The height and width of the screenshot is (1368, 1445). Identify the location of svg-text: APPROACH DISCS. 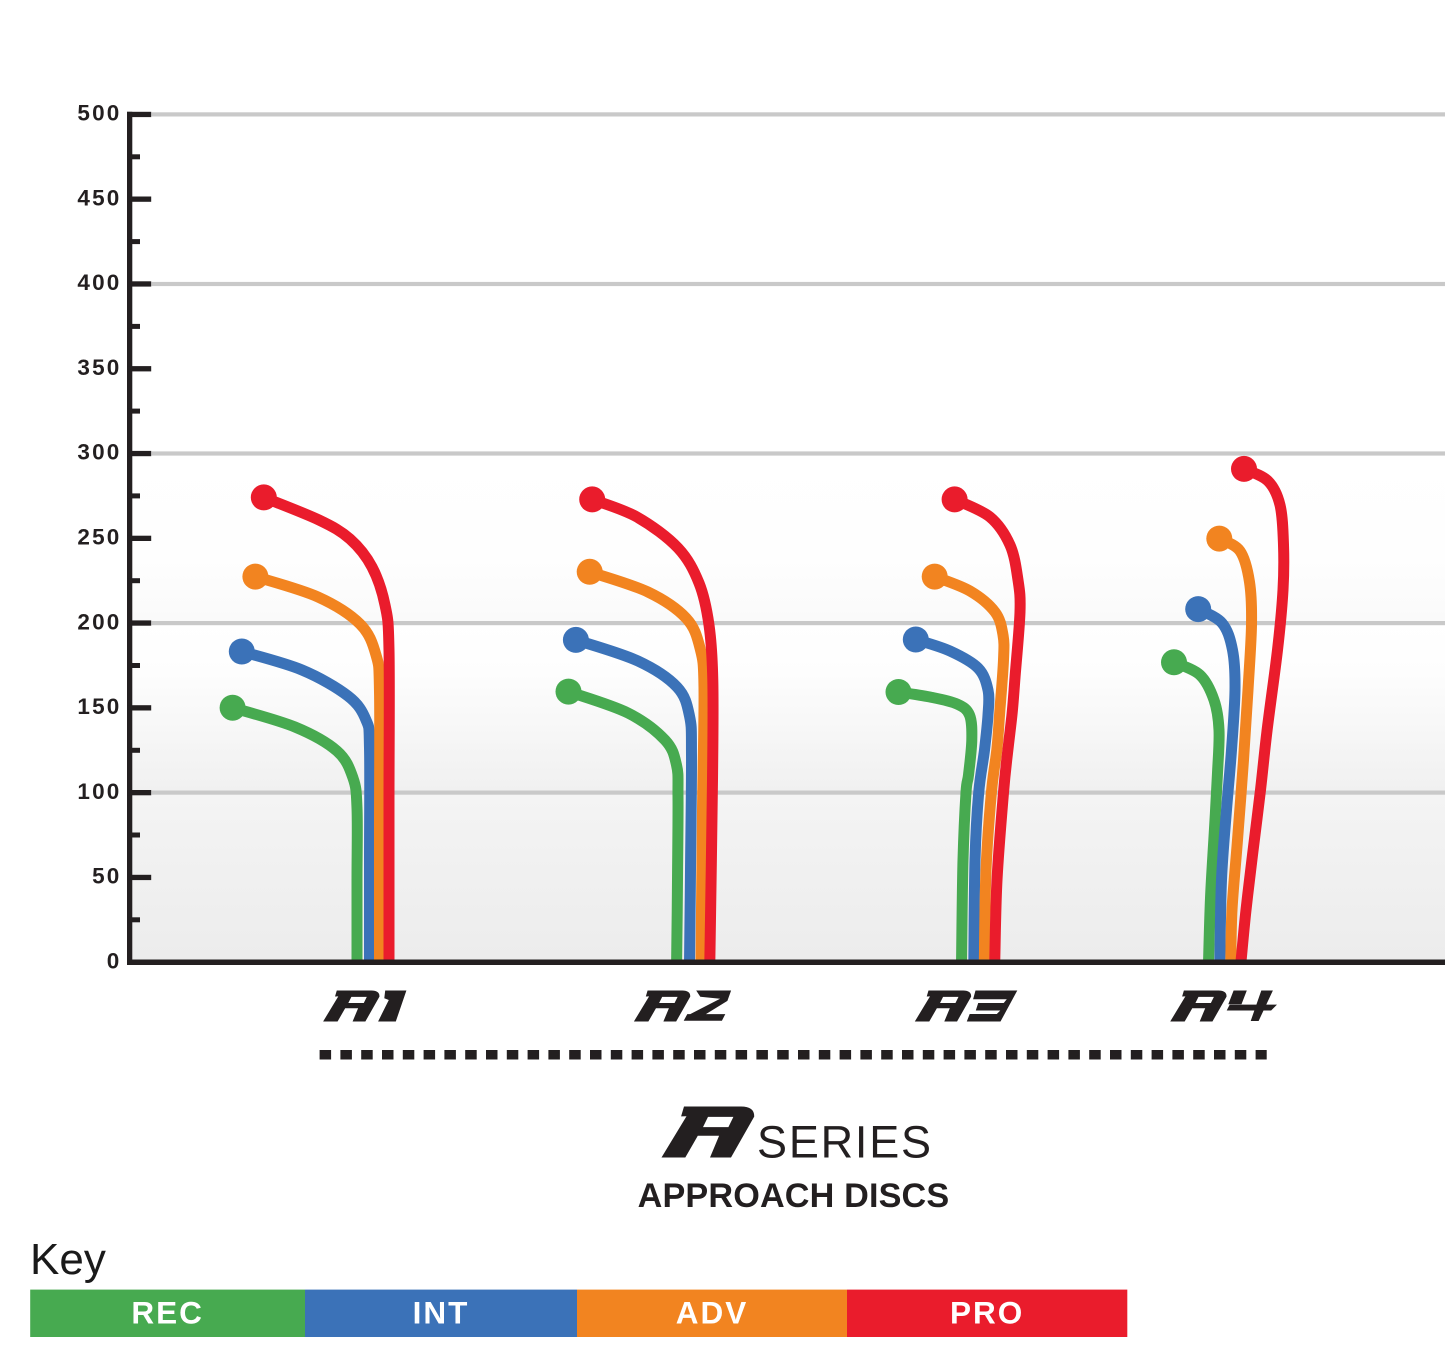
(794, 1196).